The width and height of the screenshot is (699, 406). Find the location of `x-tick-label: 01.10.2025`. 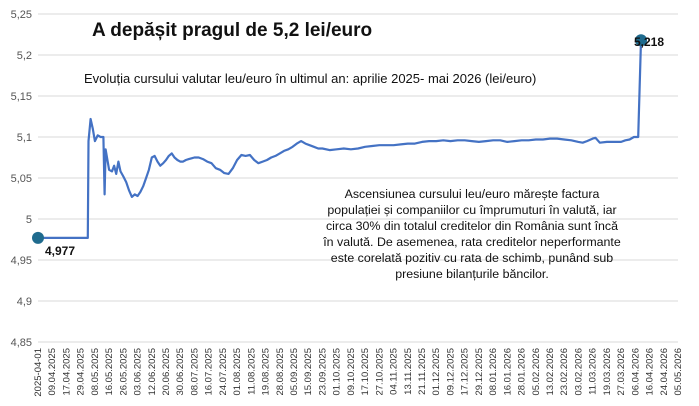

x-tick-label: 01.10.2025 is located at coordinates (337, 372).